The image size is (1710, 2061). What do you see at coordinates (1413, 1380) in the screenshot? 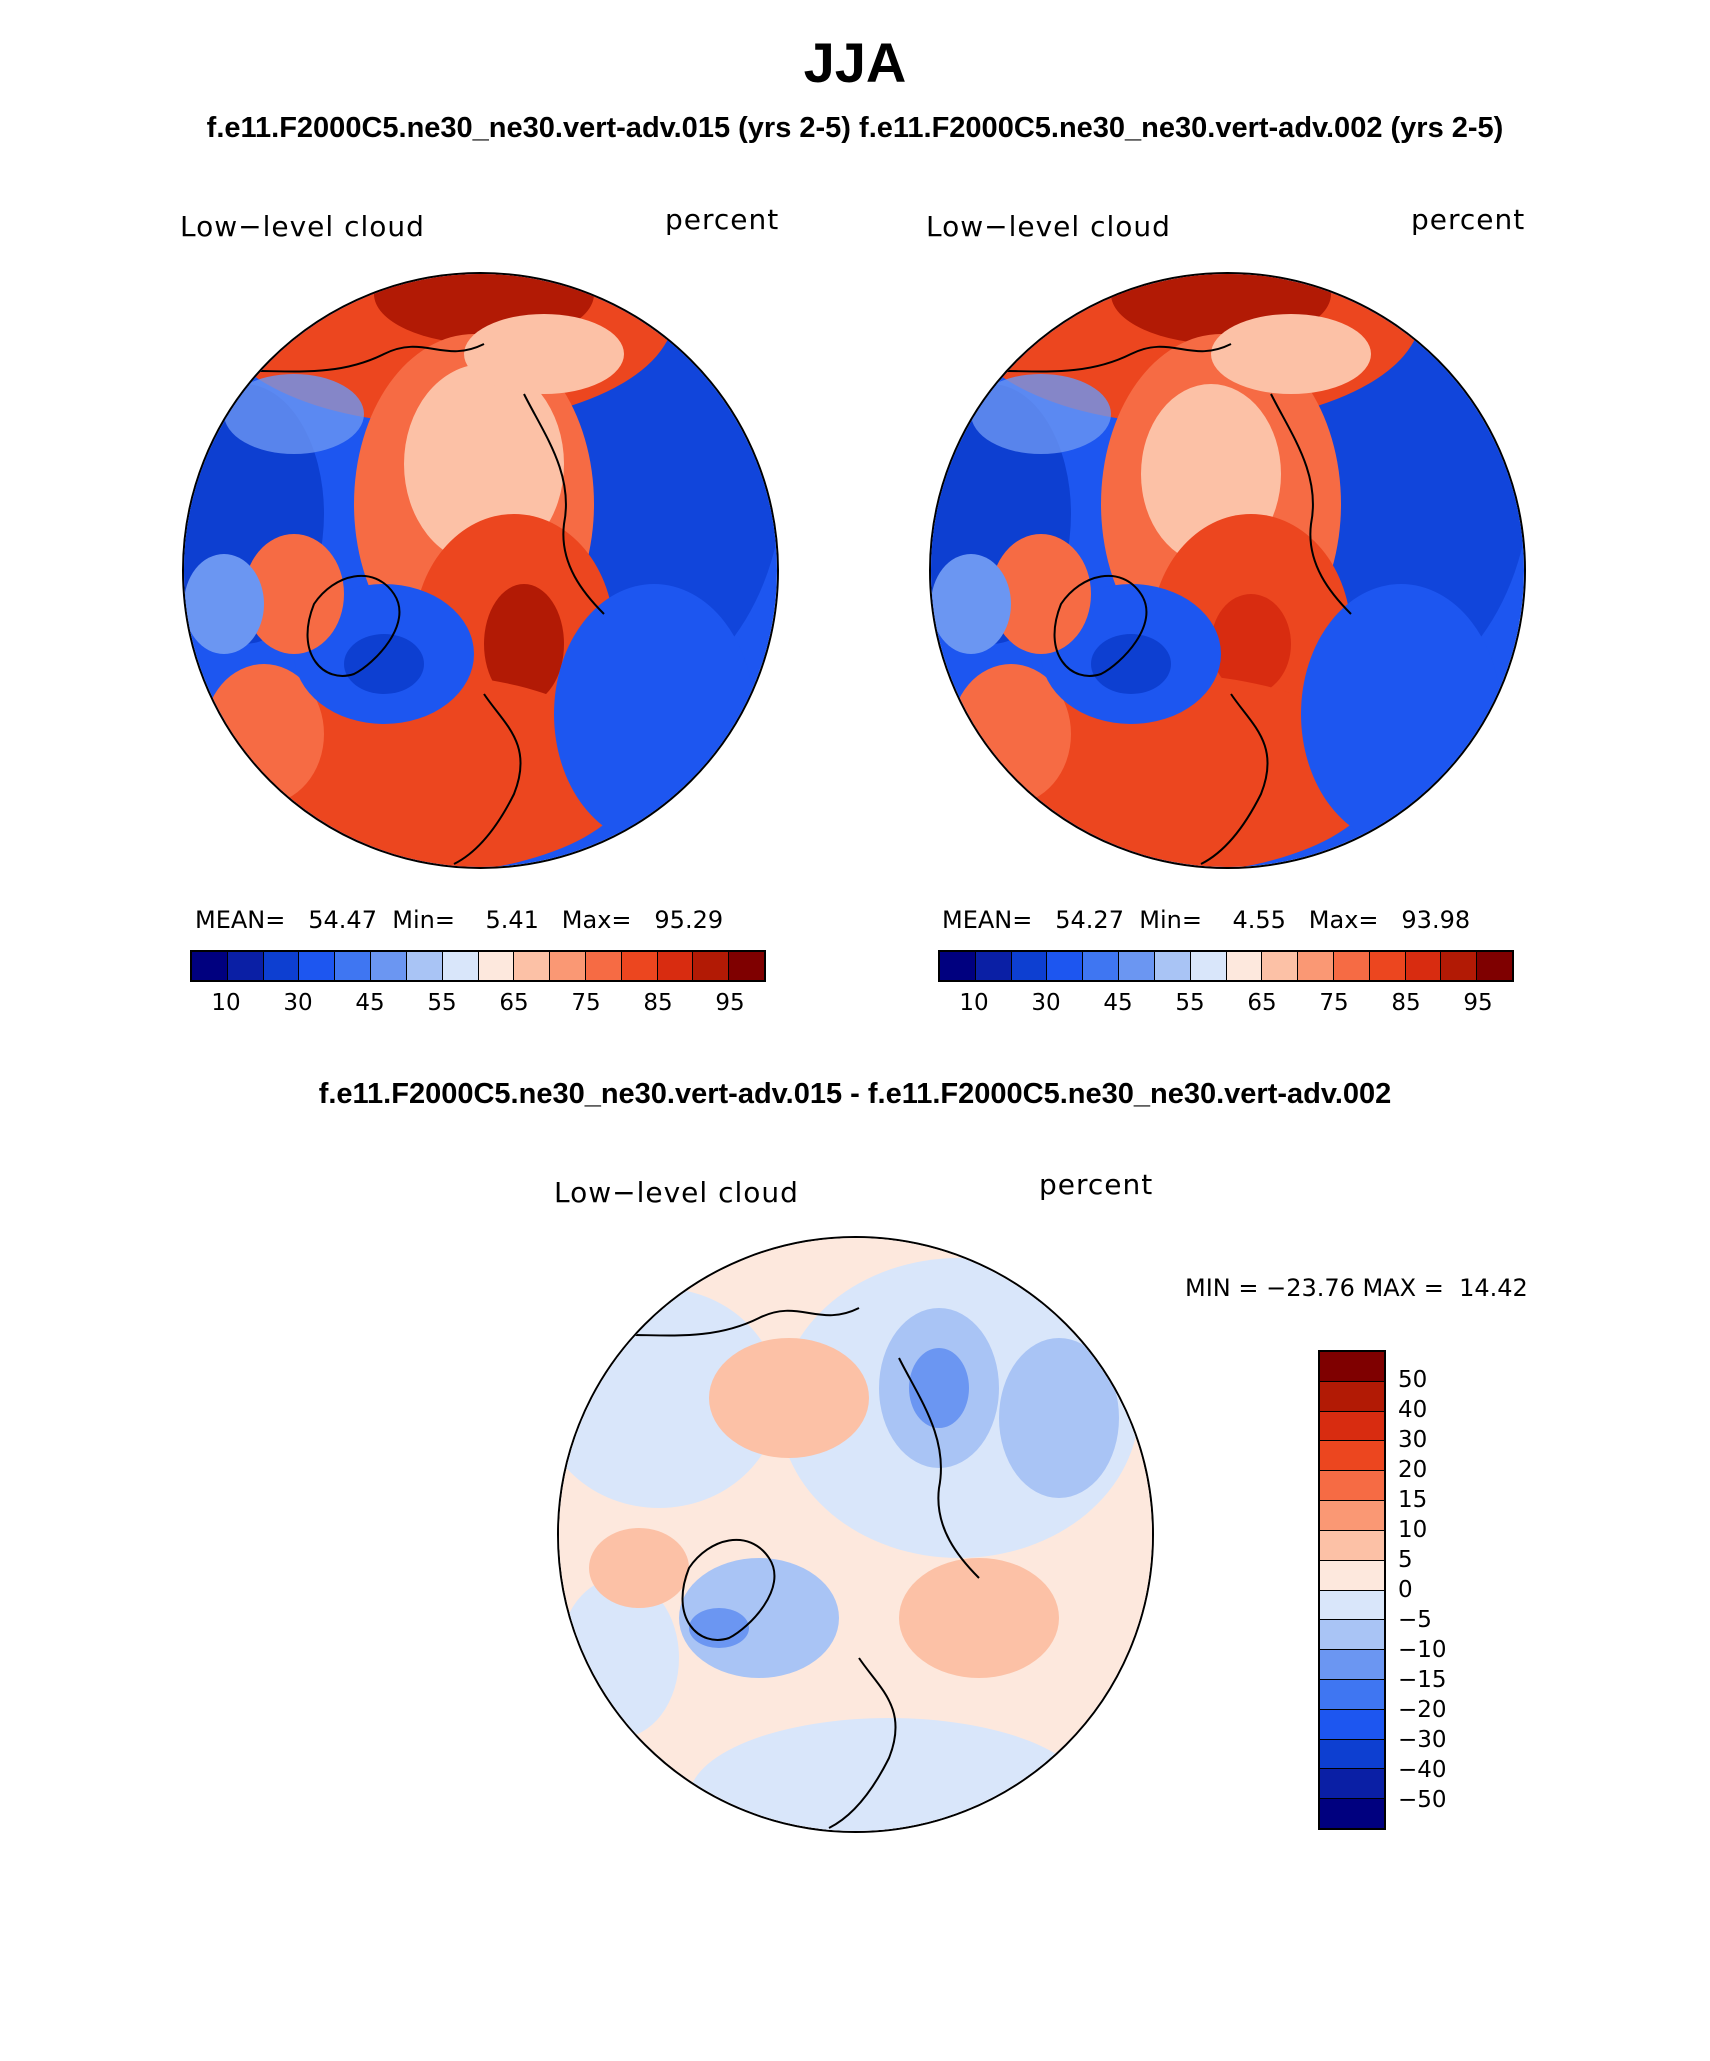
I see `colorbar-tick-label: 50` at bounding box center [1413, 1380].